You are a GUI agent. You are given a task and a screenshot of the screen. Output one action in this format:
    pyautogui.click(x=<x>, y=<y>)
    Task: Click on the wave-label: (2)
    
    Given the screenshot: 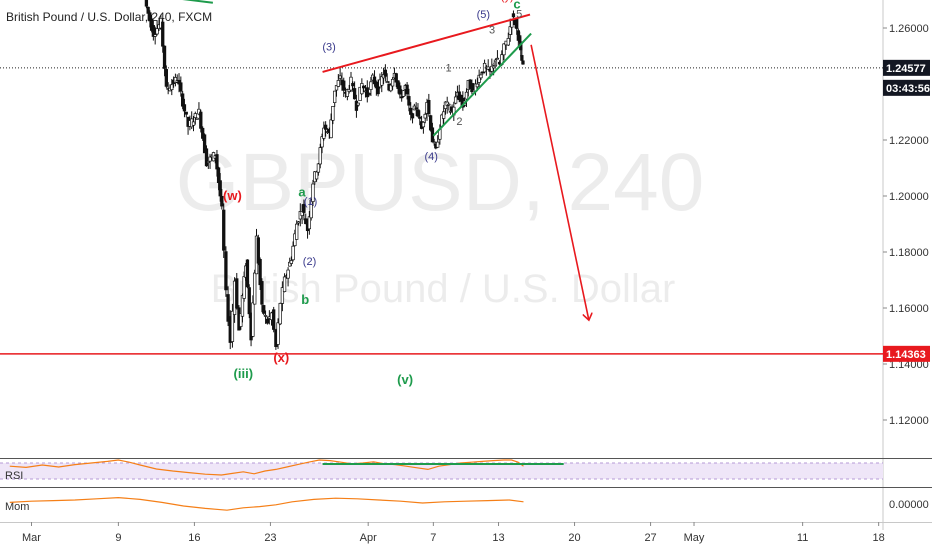 What is the action you would take?
    pyautogui.click(x=309, y=262)
    